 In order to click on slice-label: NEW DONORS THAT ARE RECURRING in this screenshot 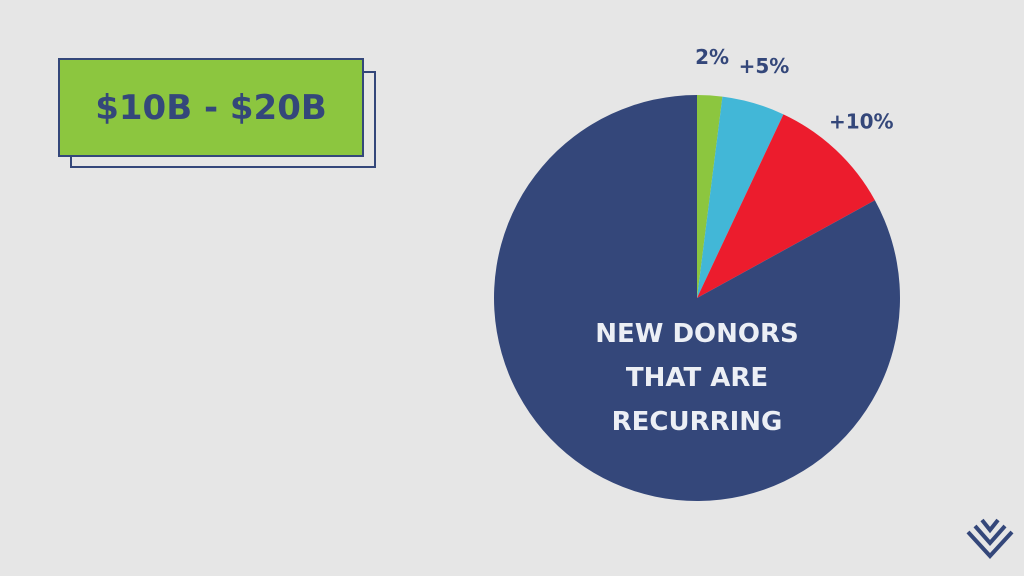, I will do `click(697, 378)`.